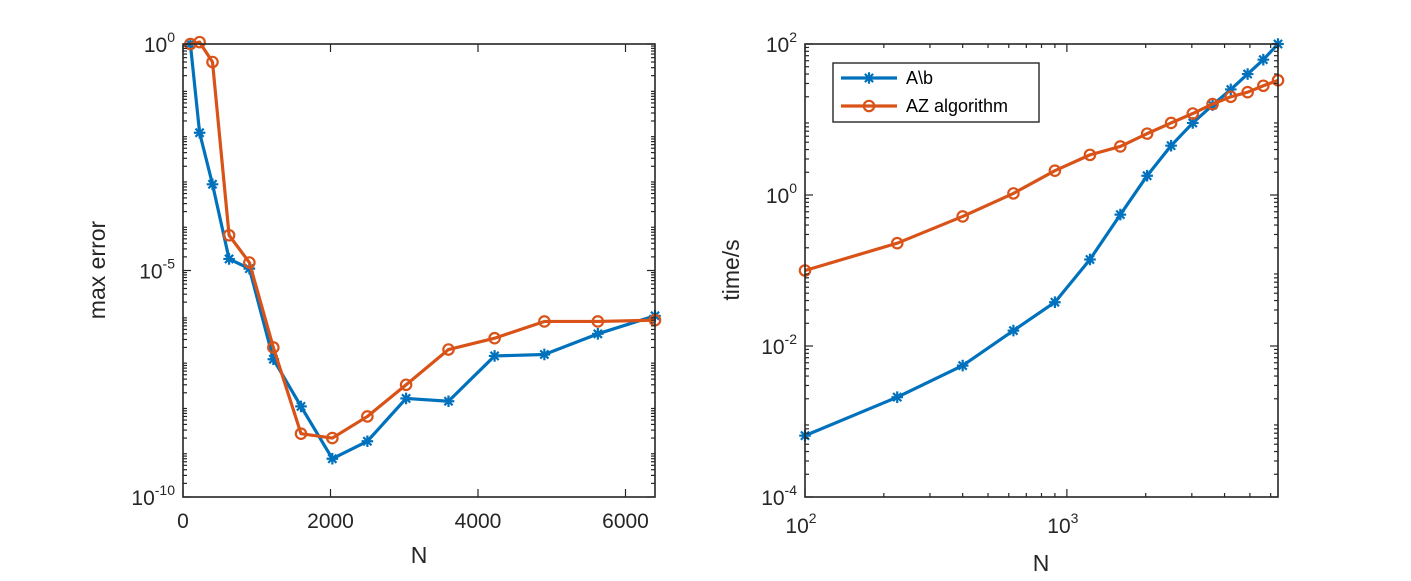  Describe the element at coordinates (625, 521) in the screenshot. I see `x-tick-label: 6000` at that location.